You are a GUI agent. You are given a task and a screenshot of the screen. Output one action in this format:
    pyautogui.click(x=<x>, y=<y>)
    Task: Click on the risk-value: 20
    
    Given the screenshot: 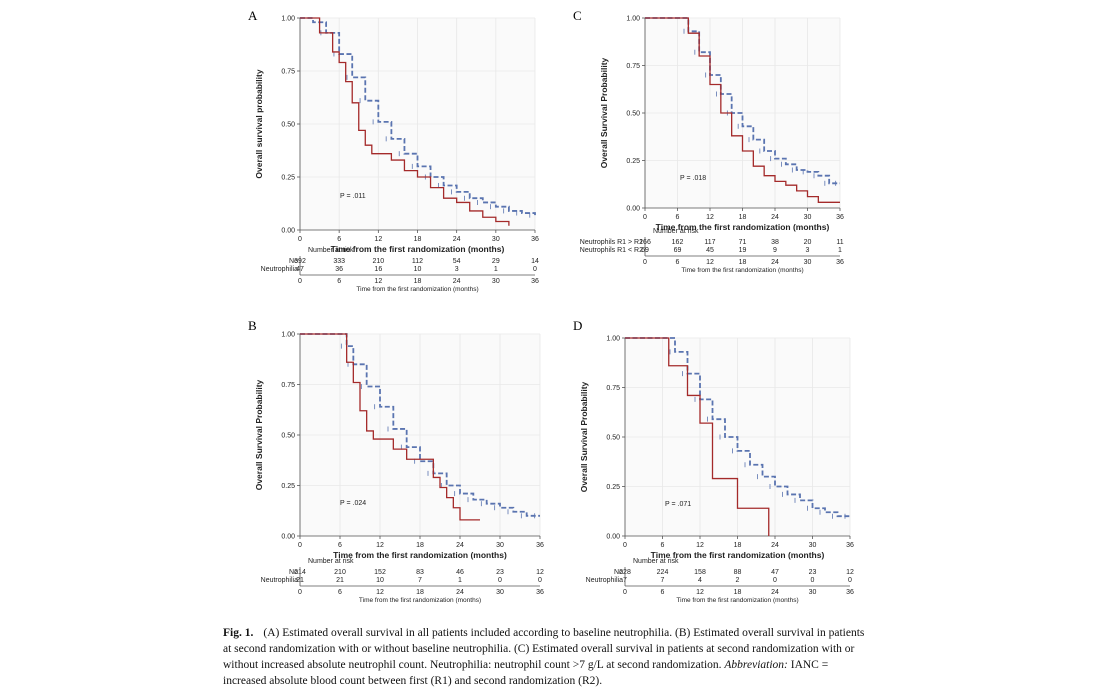 What is the action you would take?
    pyautogui.click(x=808, y=242)
    